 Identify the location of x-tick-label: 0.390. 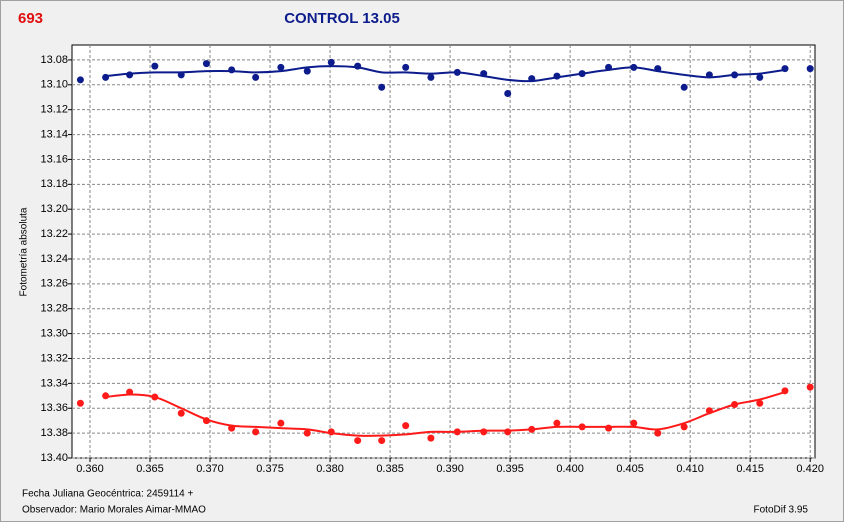
(450, 469).